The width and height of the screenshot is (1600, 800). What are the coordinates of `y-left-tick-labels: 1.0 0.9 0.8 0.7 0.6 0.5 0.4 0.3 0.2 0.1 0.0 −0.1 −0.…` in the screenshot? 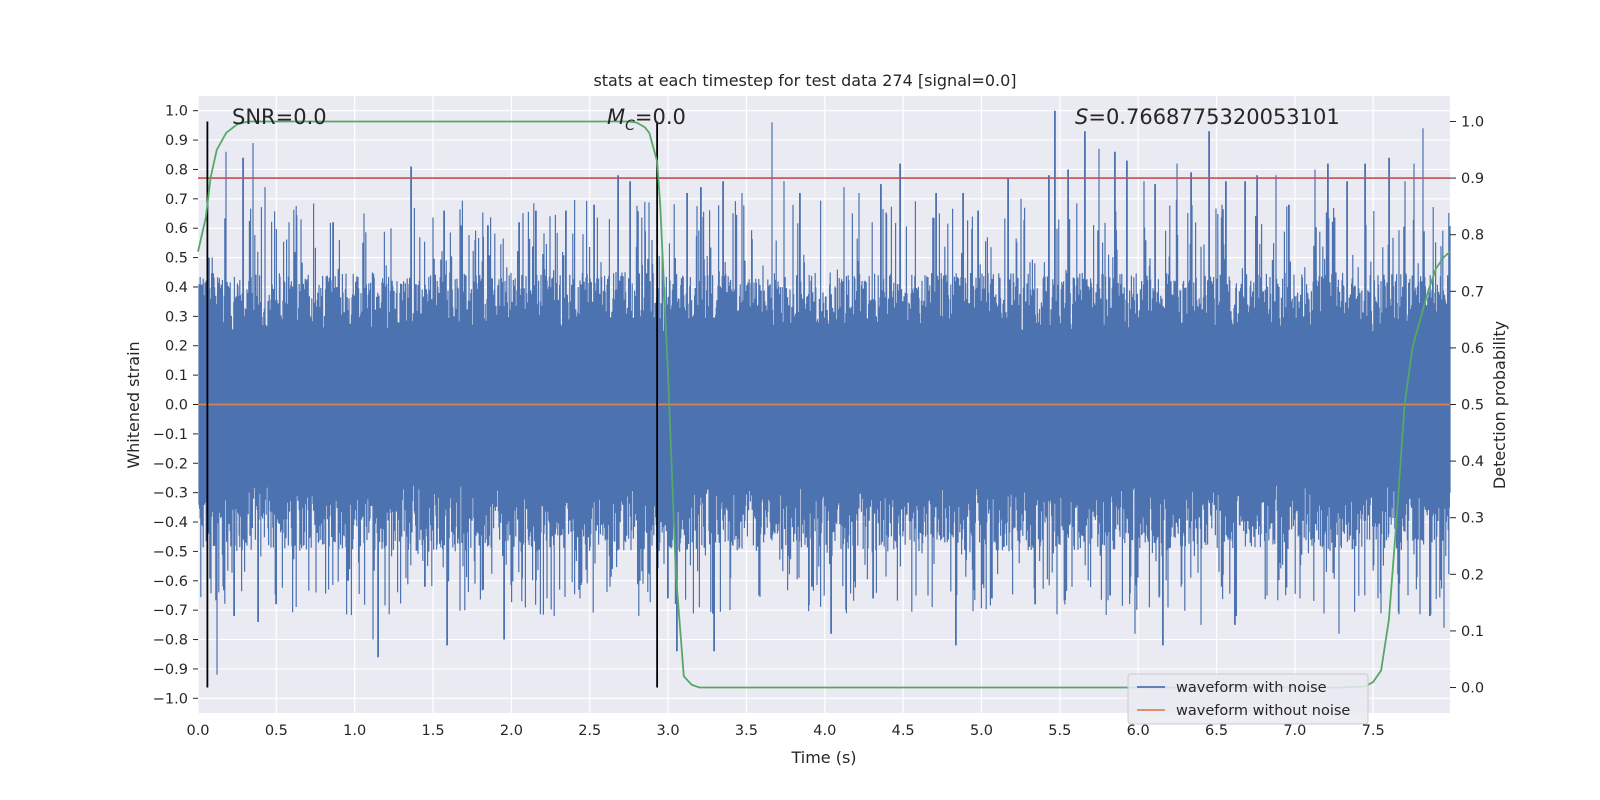 It's located at (175, 405).